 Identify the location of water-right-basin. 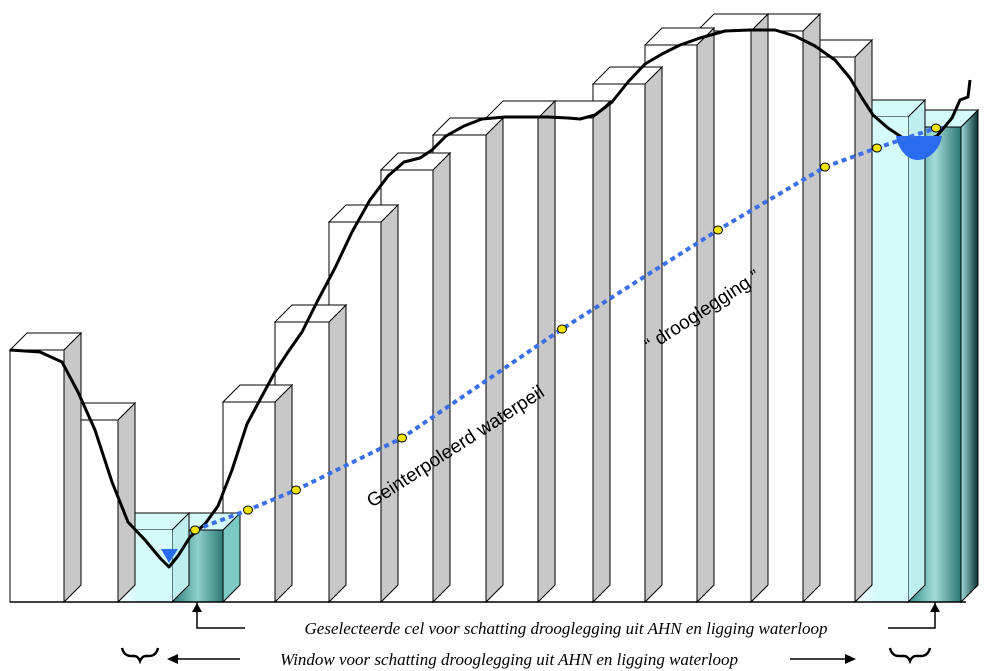
(919, 148).